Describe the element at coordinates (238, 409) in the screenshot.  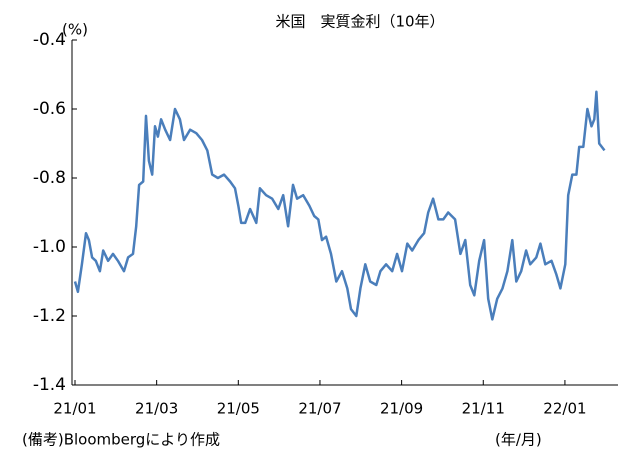
I see `x-tick-label: 21/05` at that location.